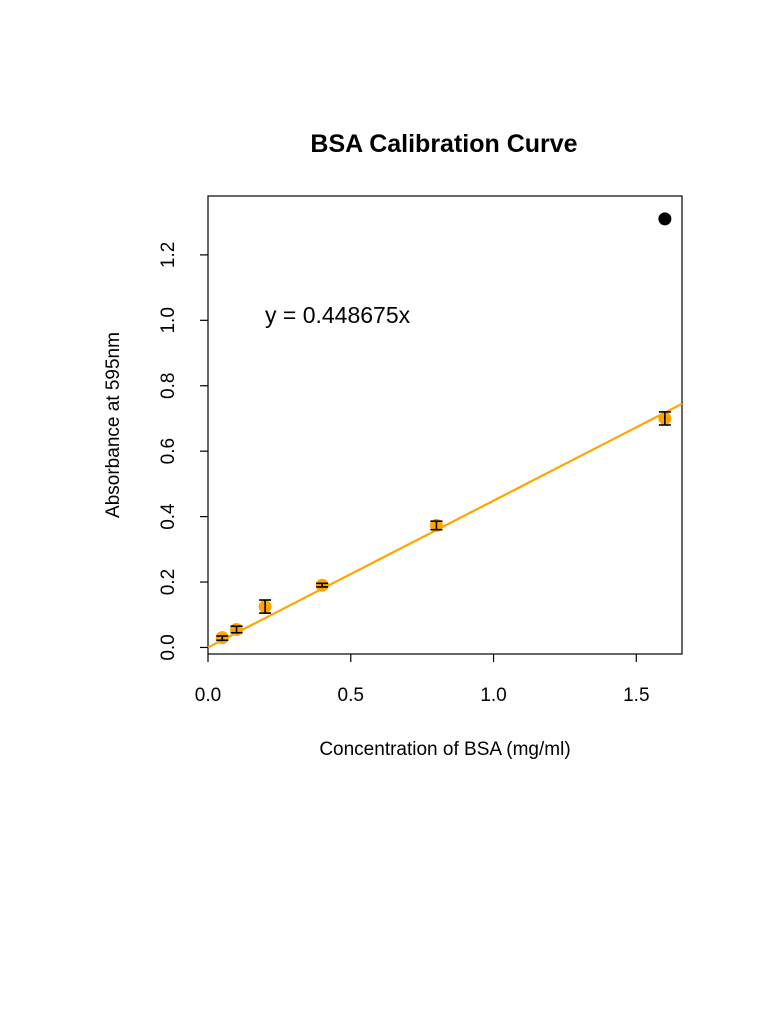 This screenshot has height=1024, width=768. Describe the element at coordinates (444, 749) in the screenshot. I see `x-axis-label: Concentration of BSA (mg/ml)` at that location.